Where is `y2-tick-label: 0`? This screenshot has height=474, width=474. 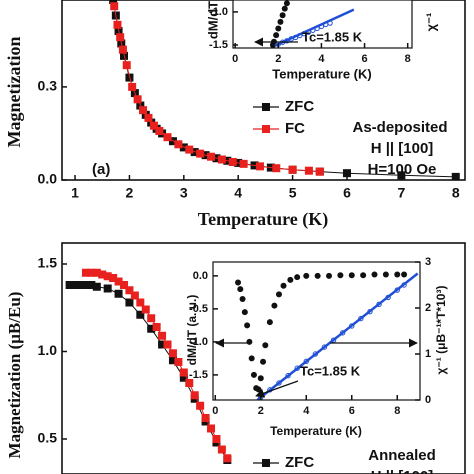
y2-tick-label: 0 is located at coordinates (428, 400).